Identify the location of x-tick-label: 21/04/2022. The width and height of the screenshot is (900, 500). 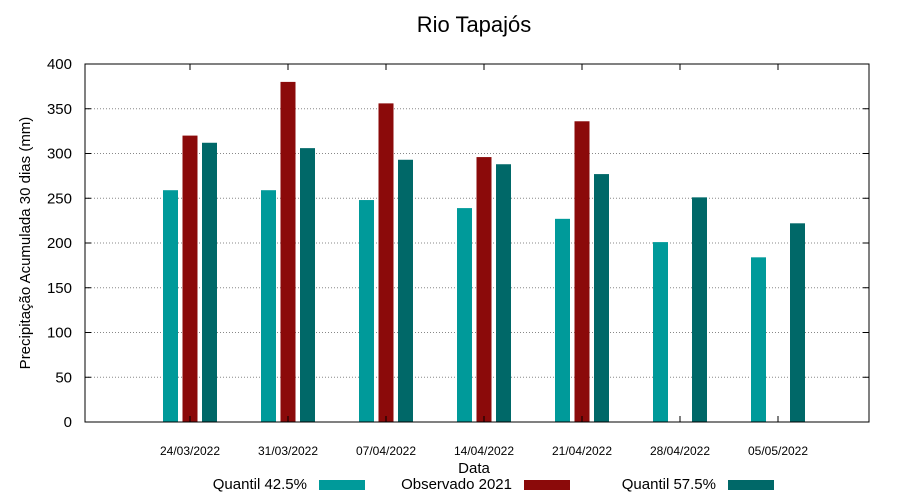
(582, 451).